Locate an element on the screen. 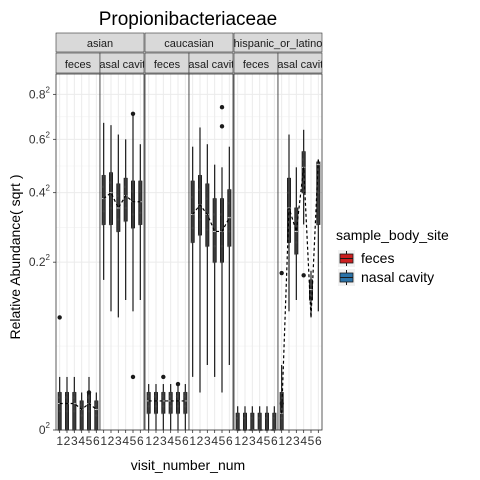 This screenshot has width=480, height=480. legend-label: feces is located at coordinates (377, 258).